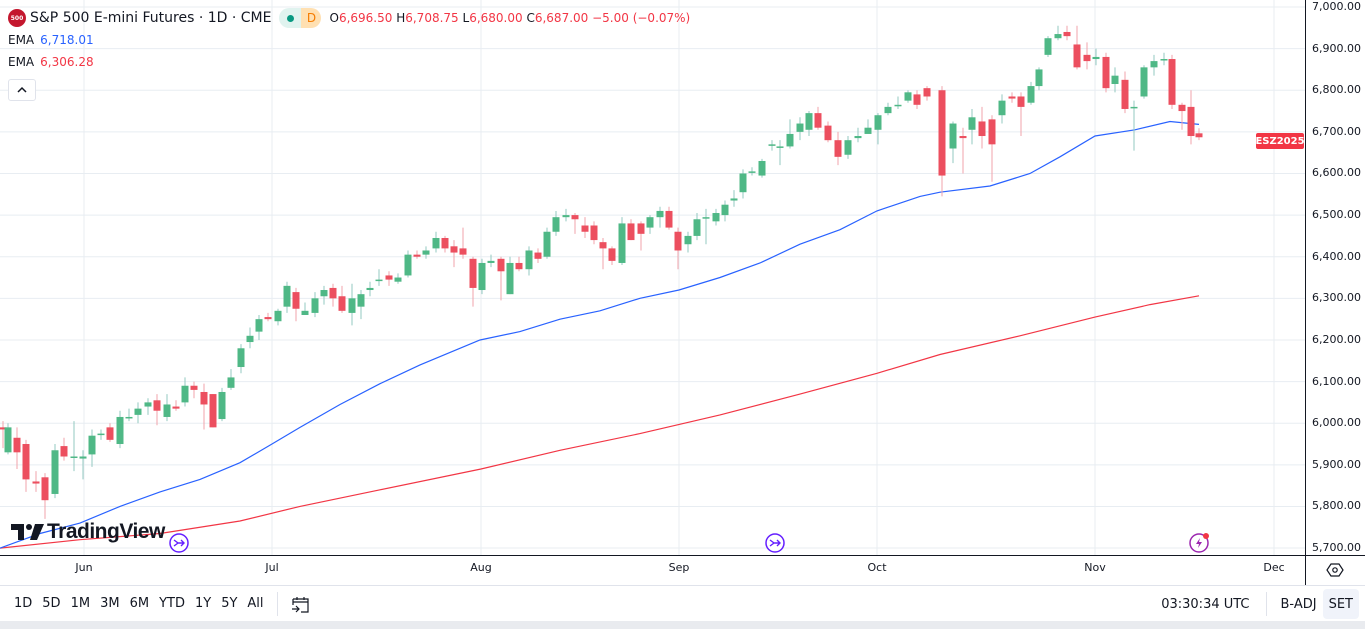 The image size is (1365, 629). Describe the element at coordinates (1205, 604) in the screenshot. I see `timezone-clock: 03:30:34 UTC` at that location.